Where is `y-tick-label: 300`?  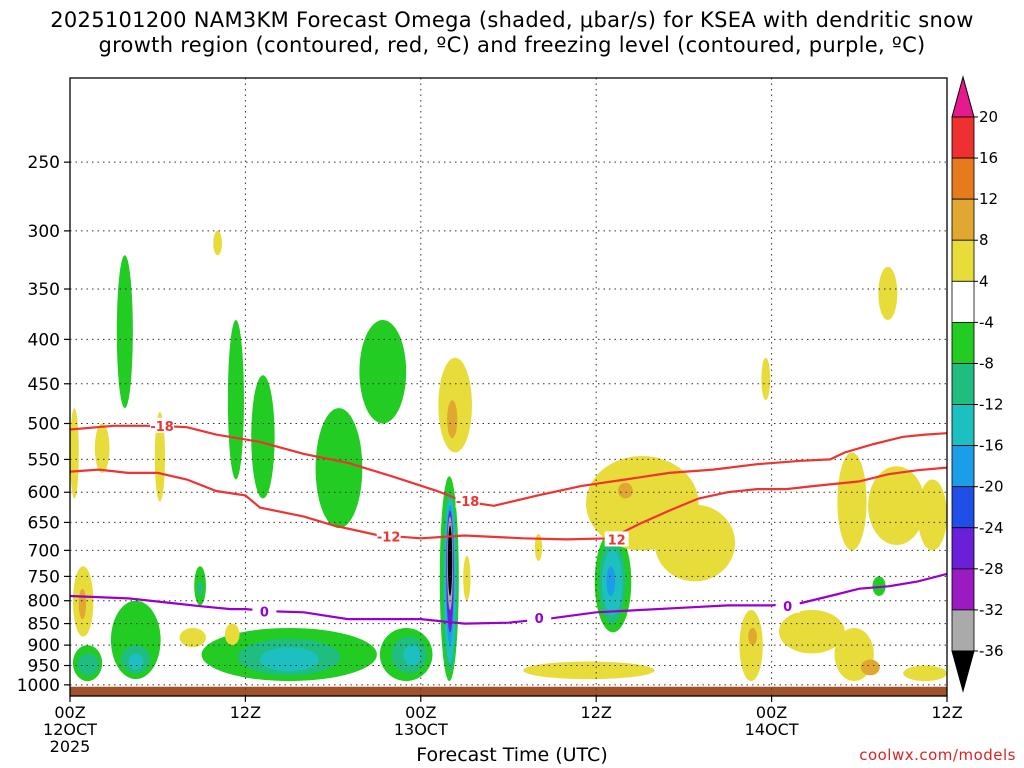 y-tick-label: 300 is located at coordinates (44, 232).